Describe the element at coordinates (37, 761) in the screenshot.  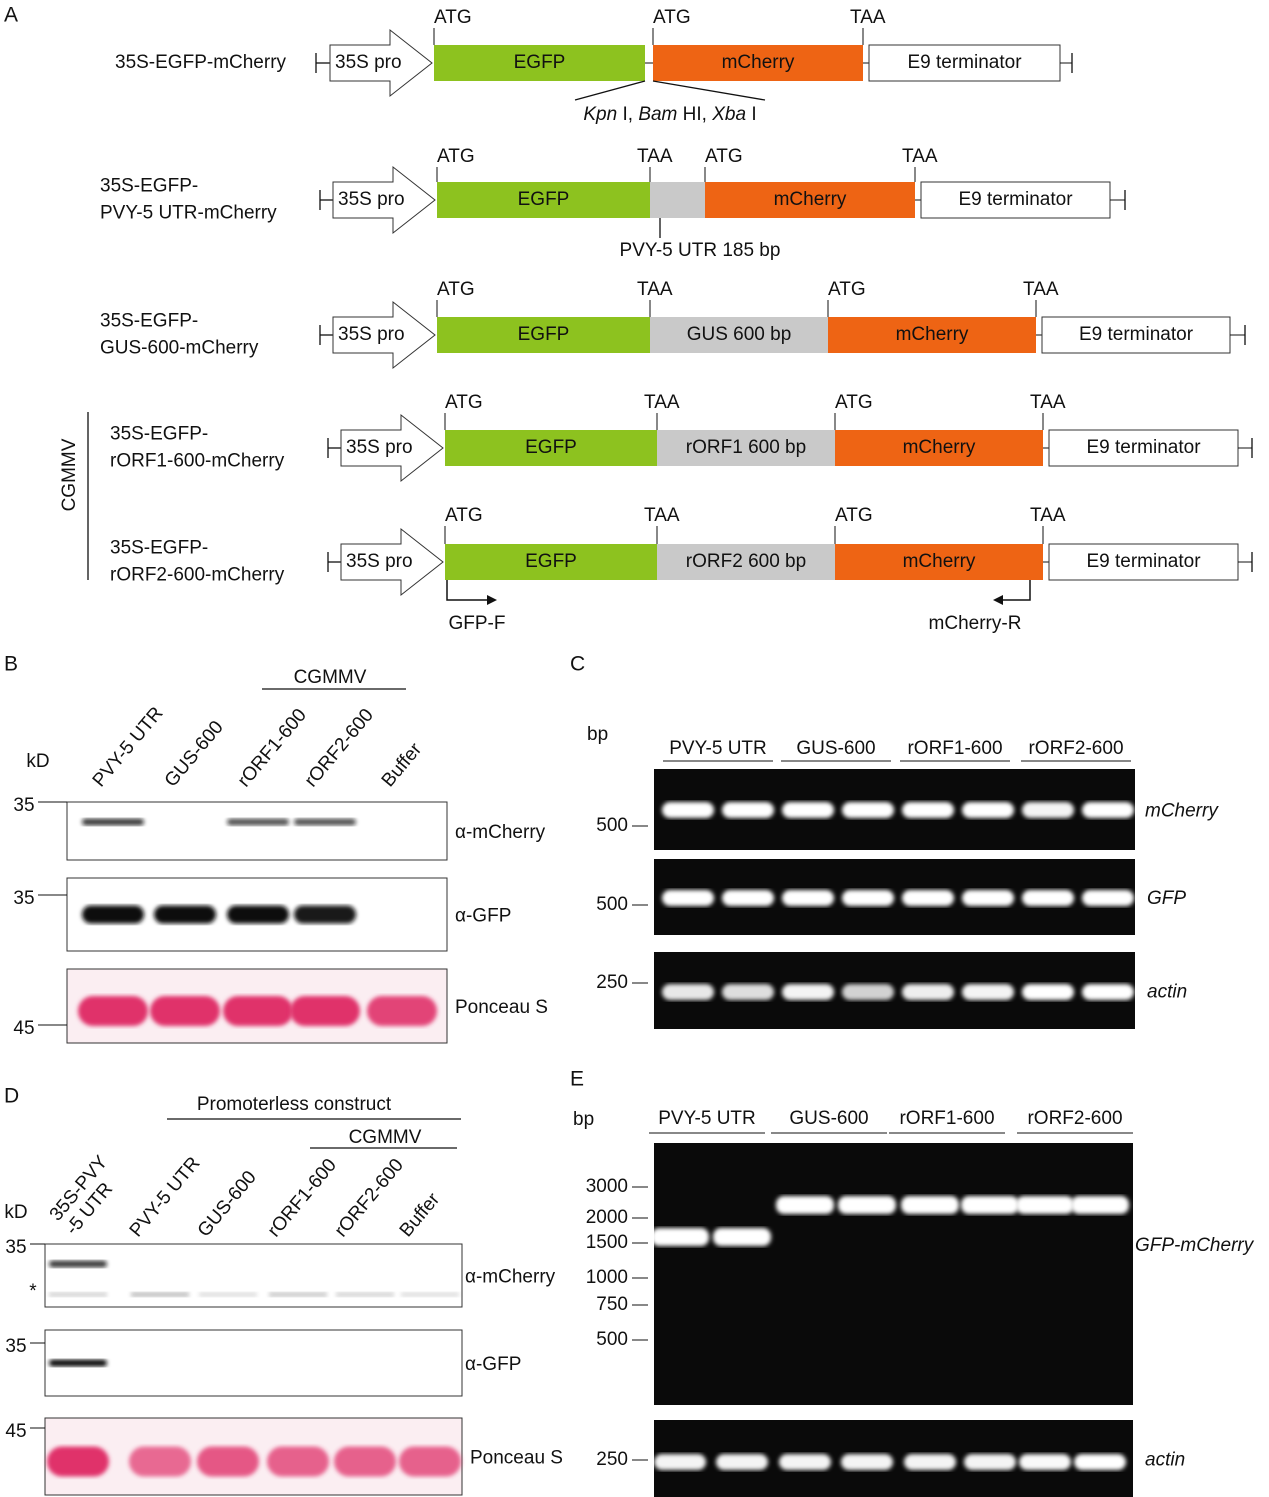
I see `unit-label: kD` at that location.